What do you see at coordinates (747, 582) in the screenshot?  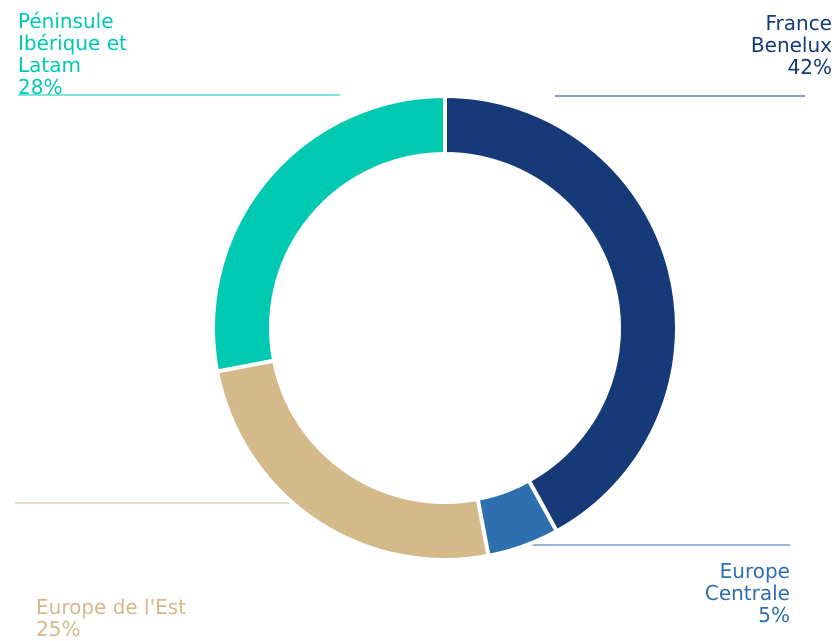 I see `category-label: Europe Centrale` at bounding box center [747, 582].